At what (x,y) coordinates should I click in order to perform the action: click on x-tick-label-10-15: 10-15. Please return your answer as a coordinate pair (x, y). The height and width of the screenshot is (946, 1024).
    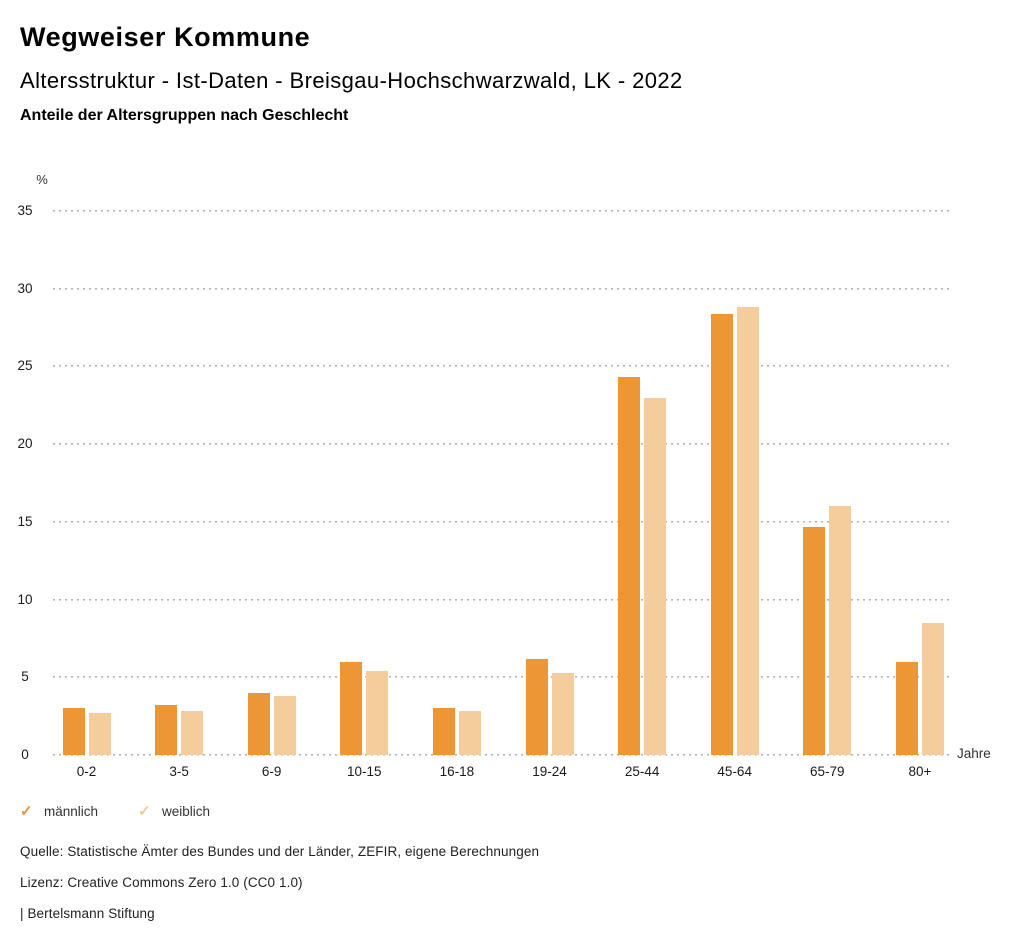
    Looking at the image, I should click on (364, 771).